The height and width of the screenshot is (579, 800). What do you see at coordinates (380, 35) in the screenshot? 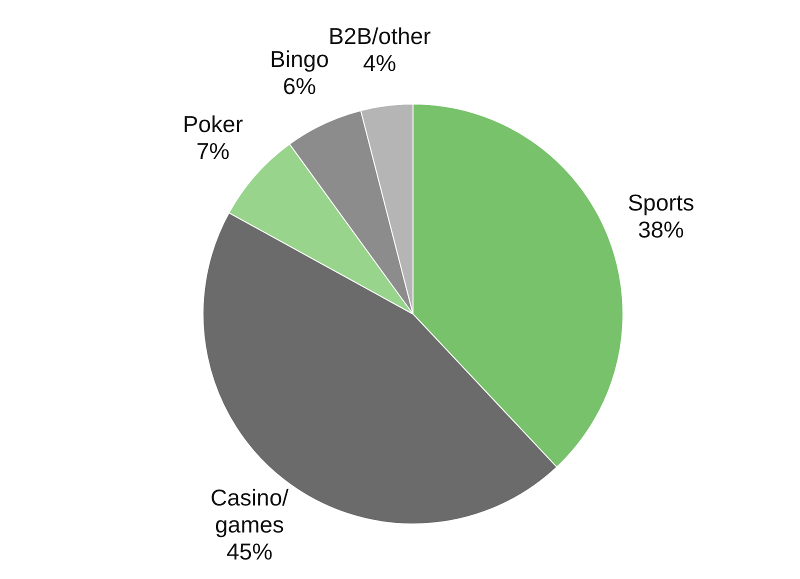
I see `slice-label: B2B/other` at bounding box center [380, 35].